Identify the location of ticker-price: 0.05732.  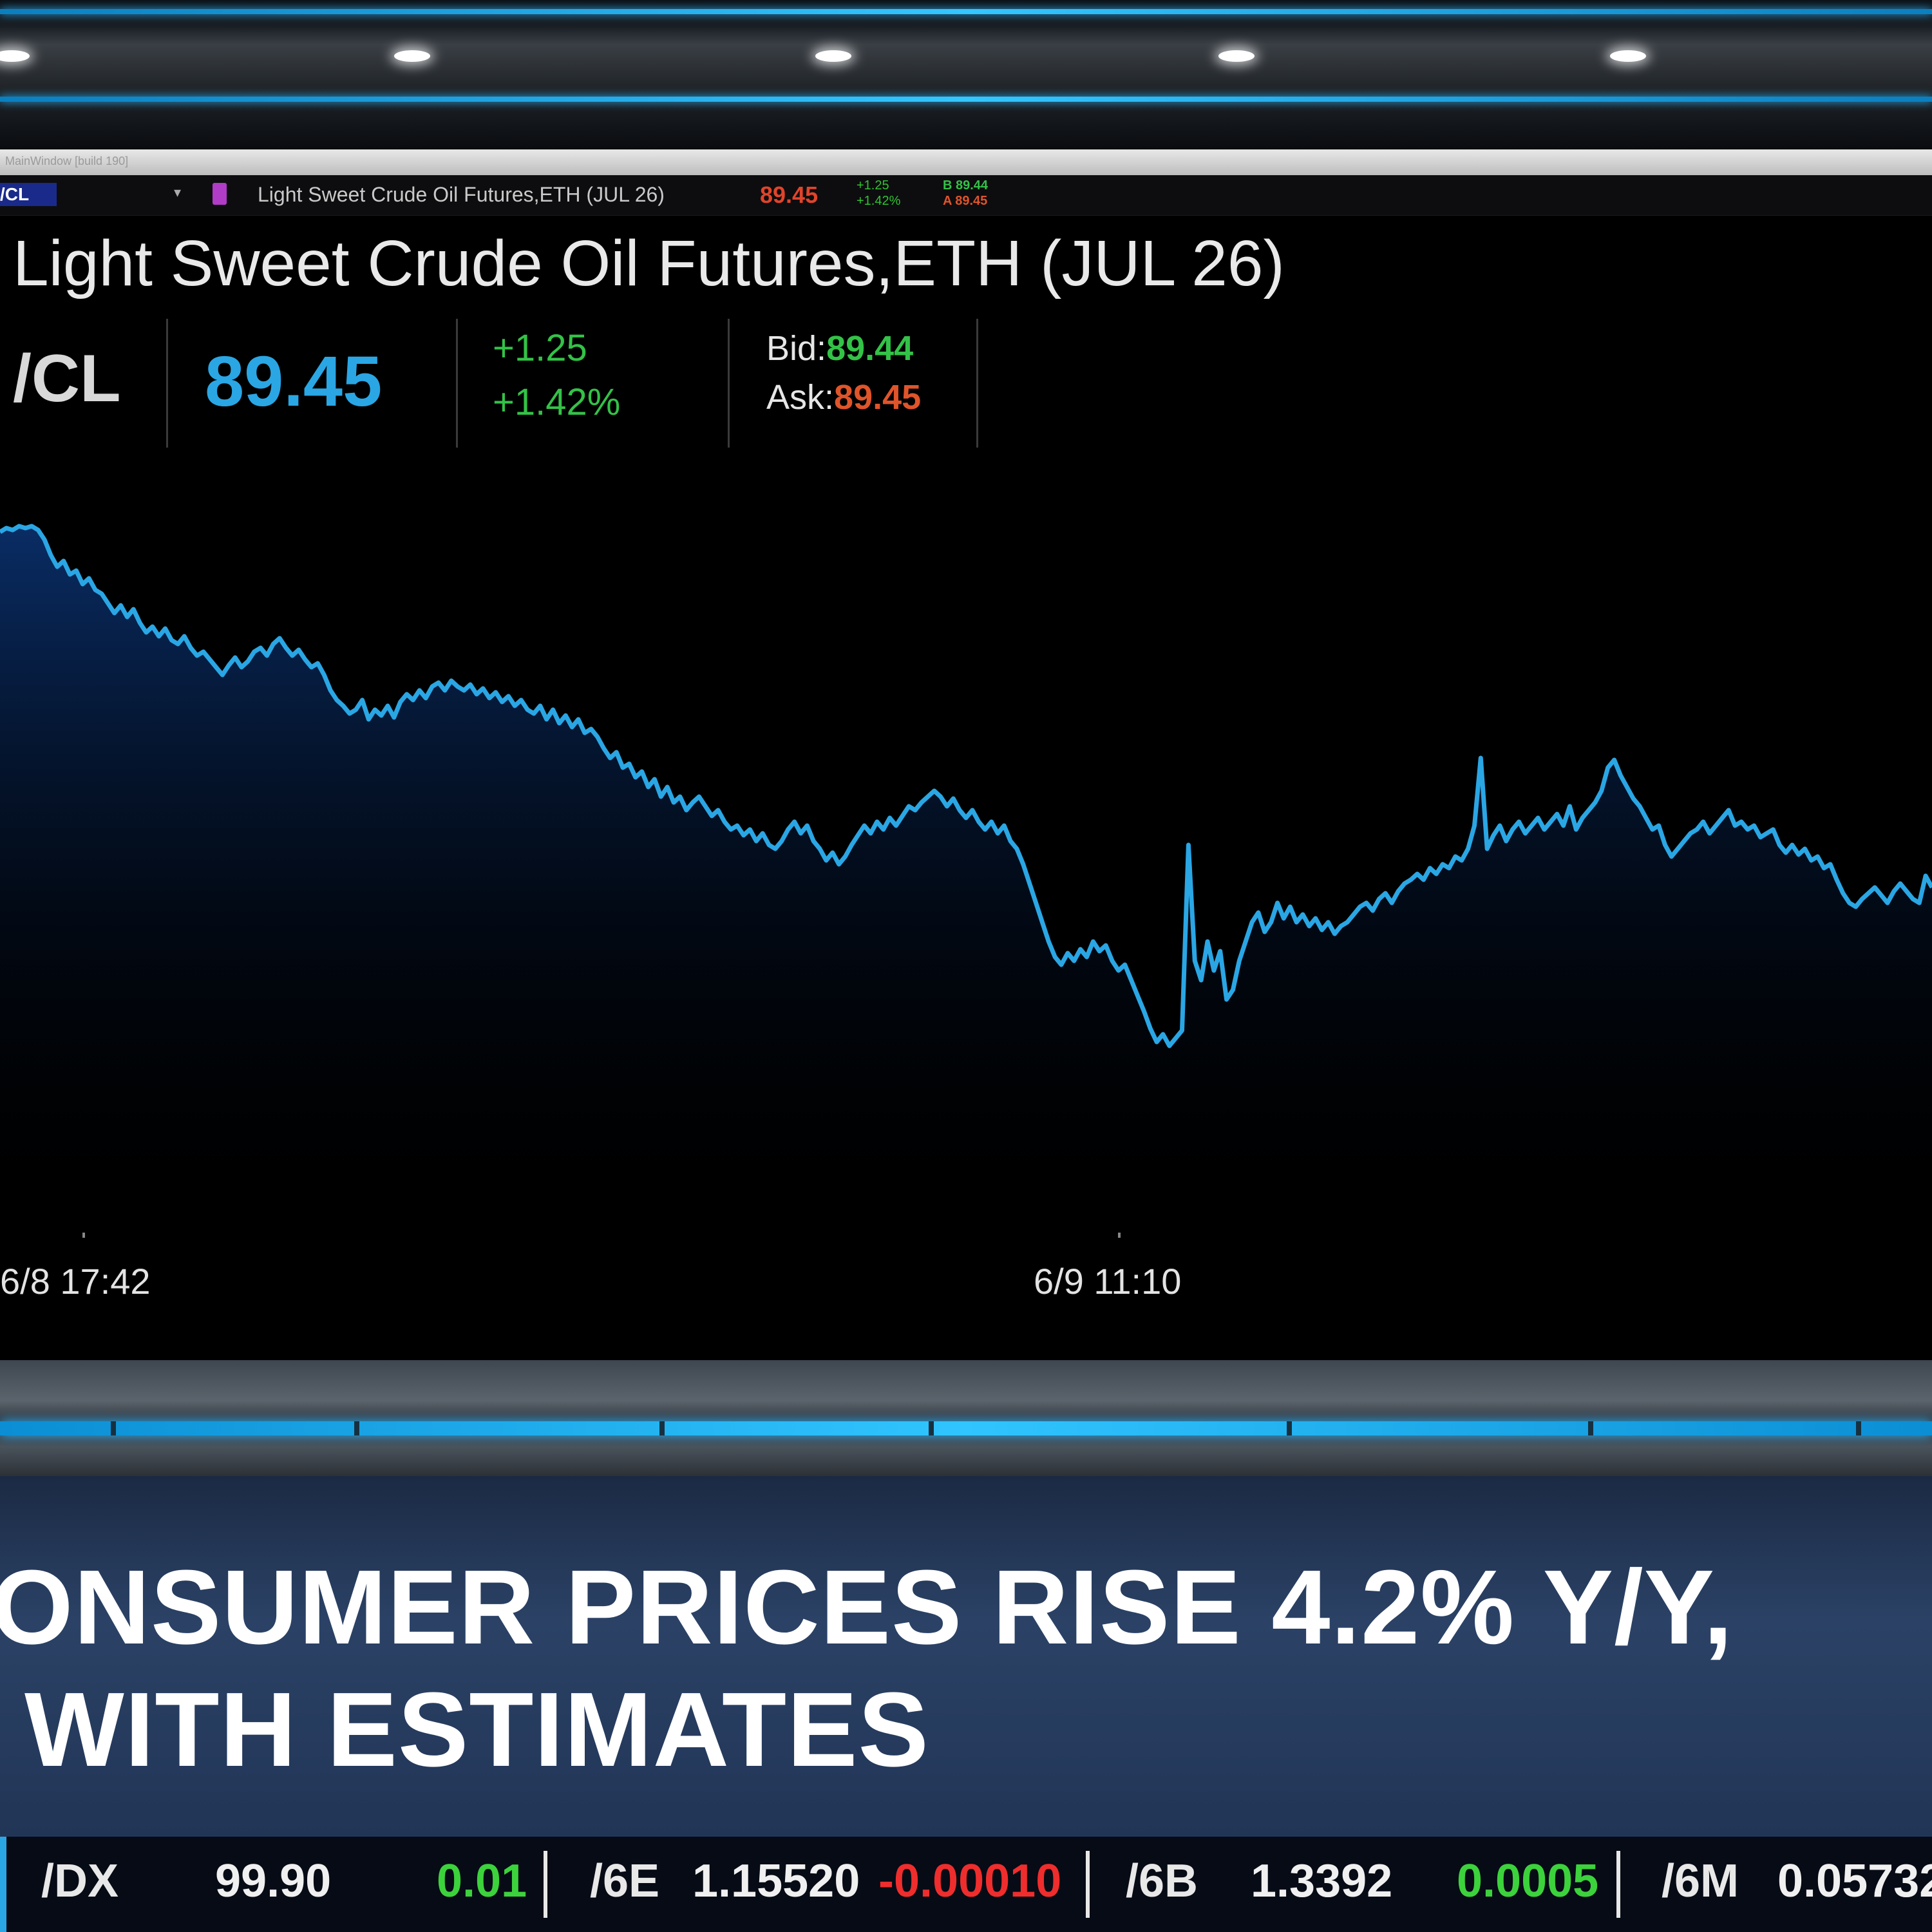
(1855, 1881).